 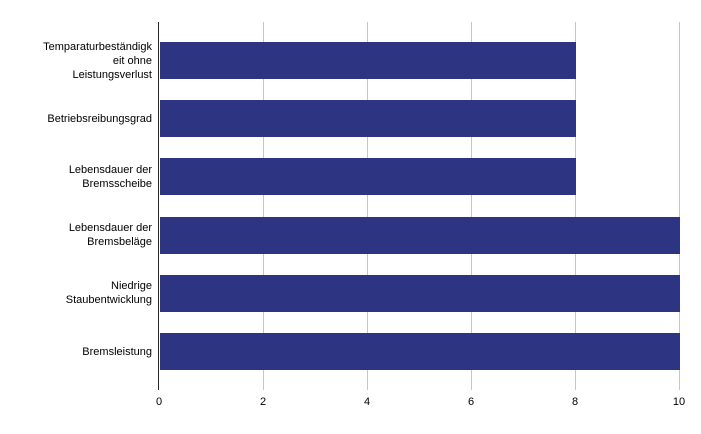 What do you see at coordinates (159, 402) in the screenshot?
I see `x-tick-label-0: 0` at bounding box center [159, 402].